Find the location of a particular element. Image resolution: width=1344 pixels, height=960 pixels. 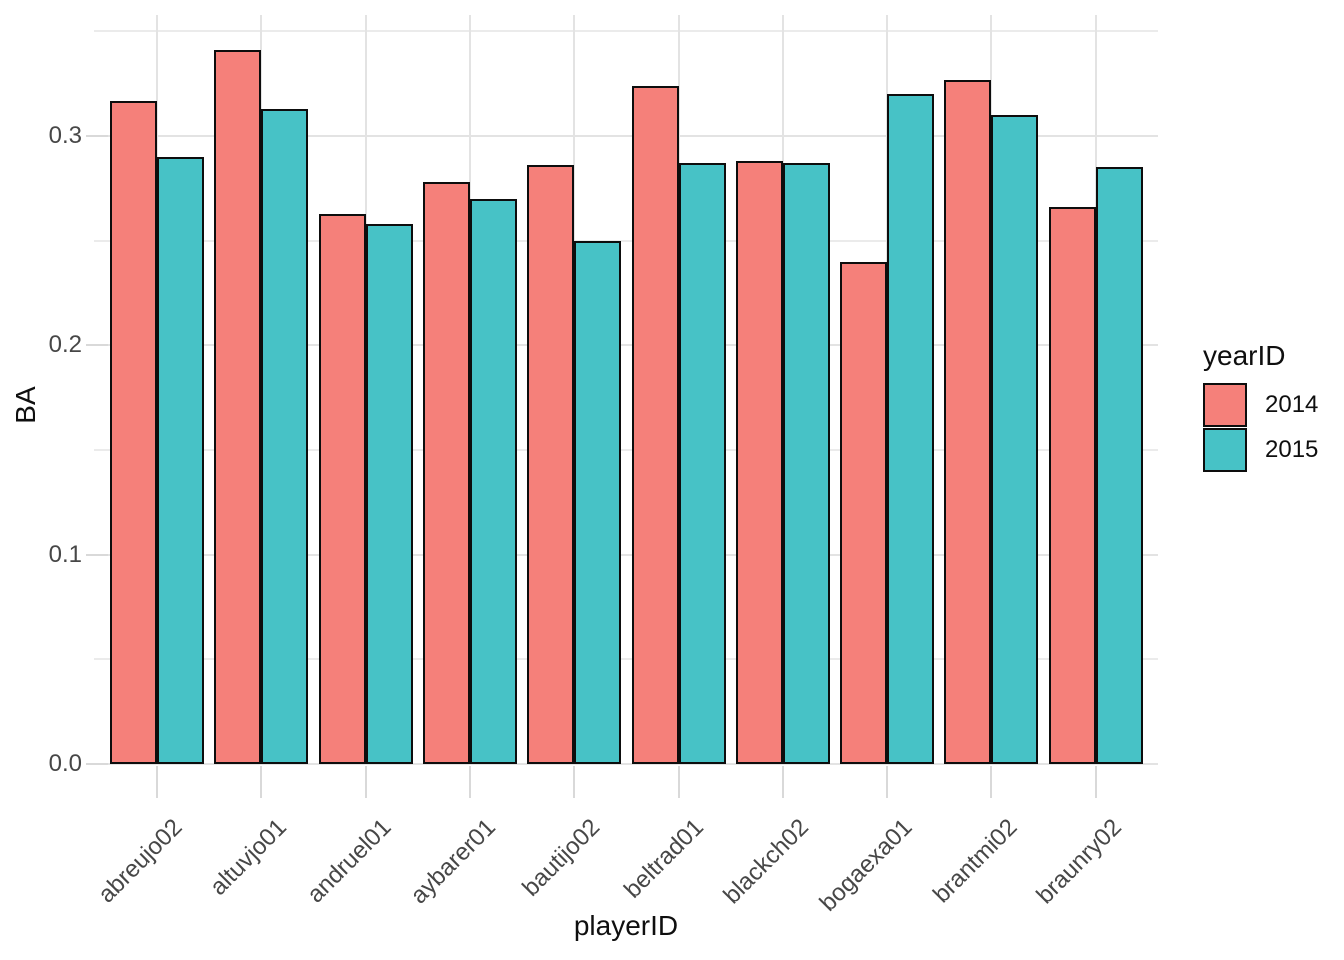

gridline-y-0.2 is located at coordinates (626, 345).